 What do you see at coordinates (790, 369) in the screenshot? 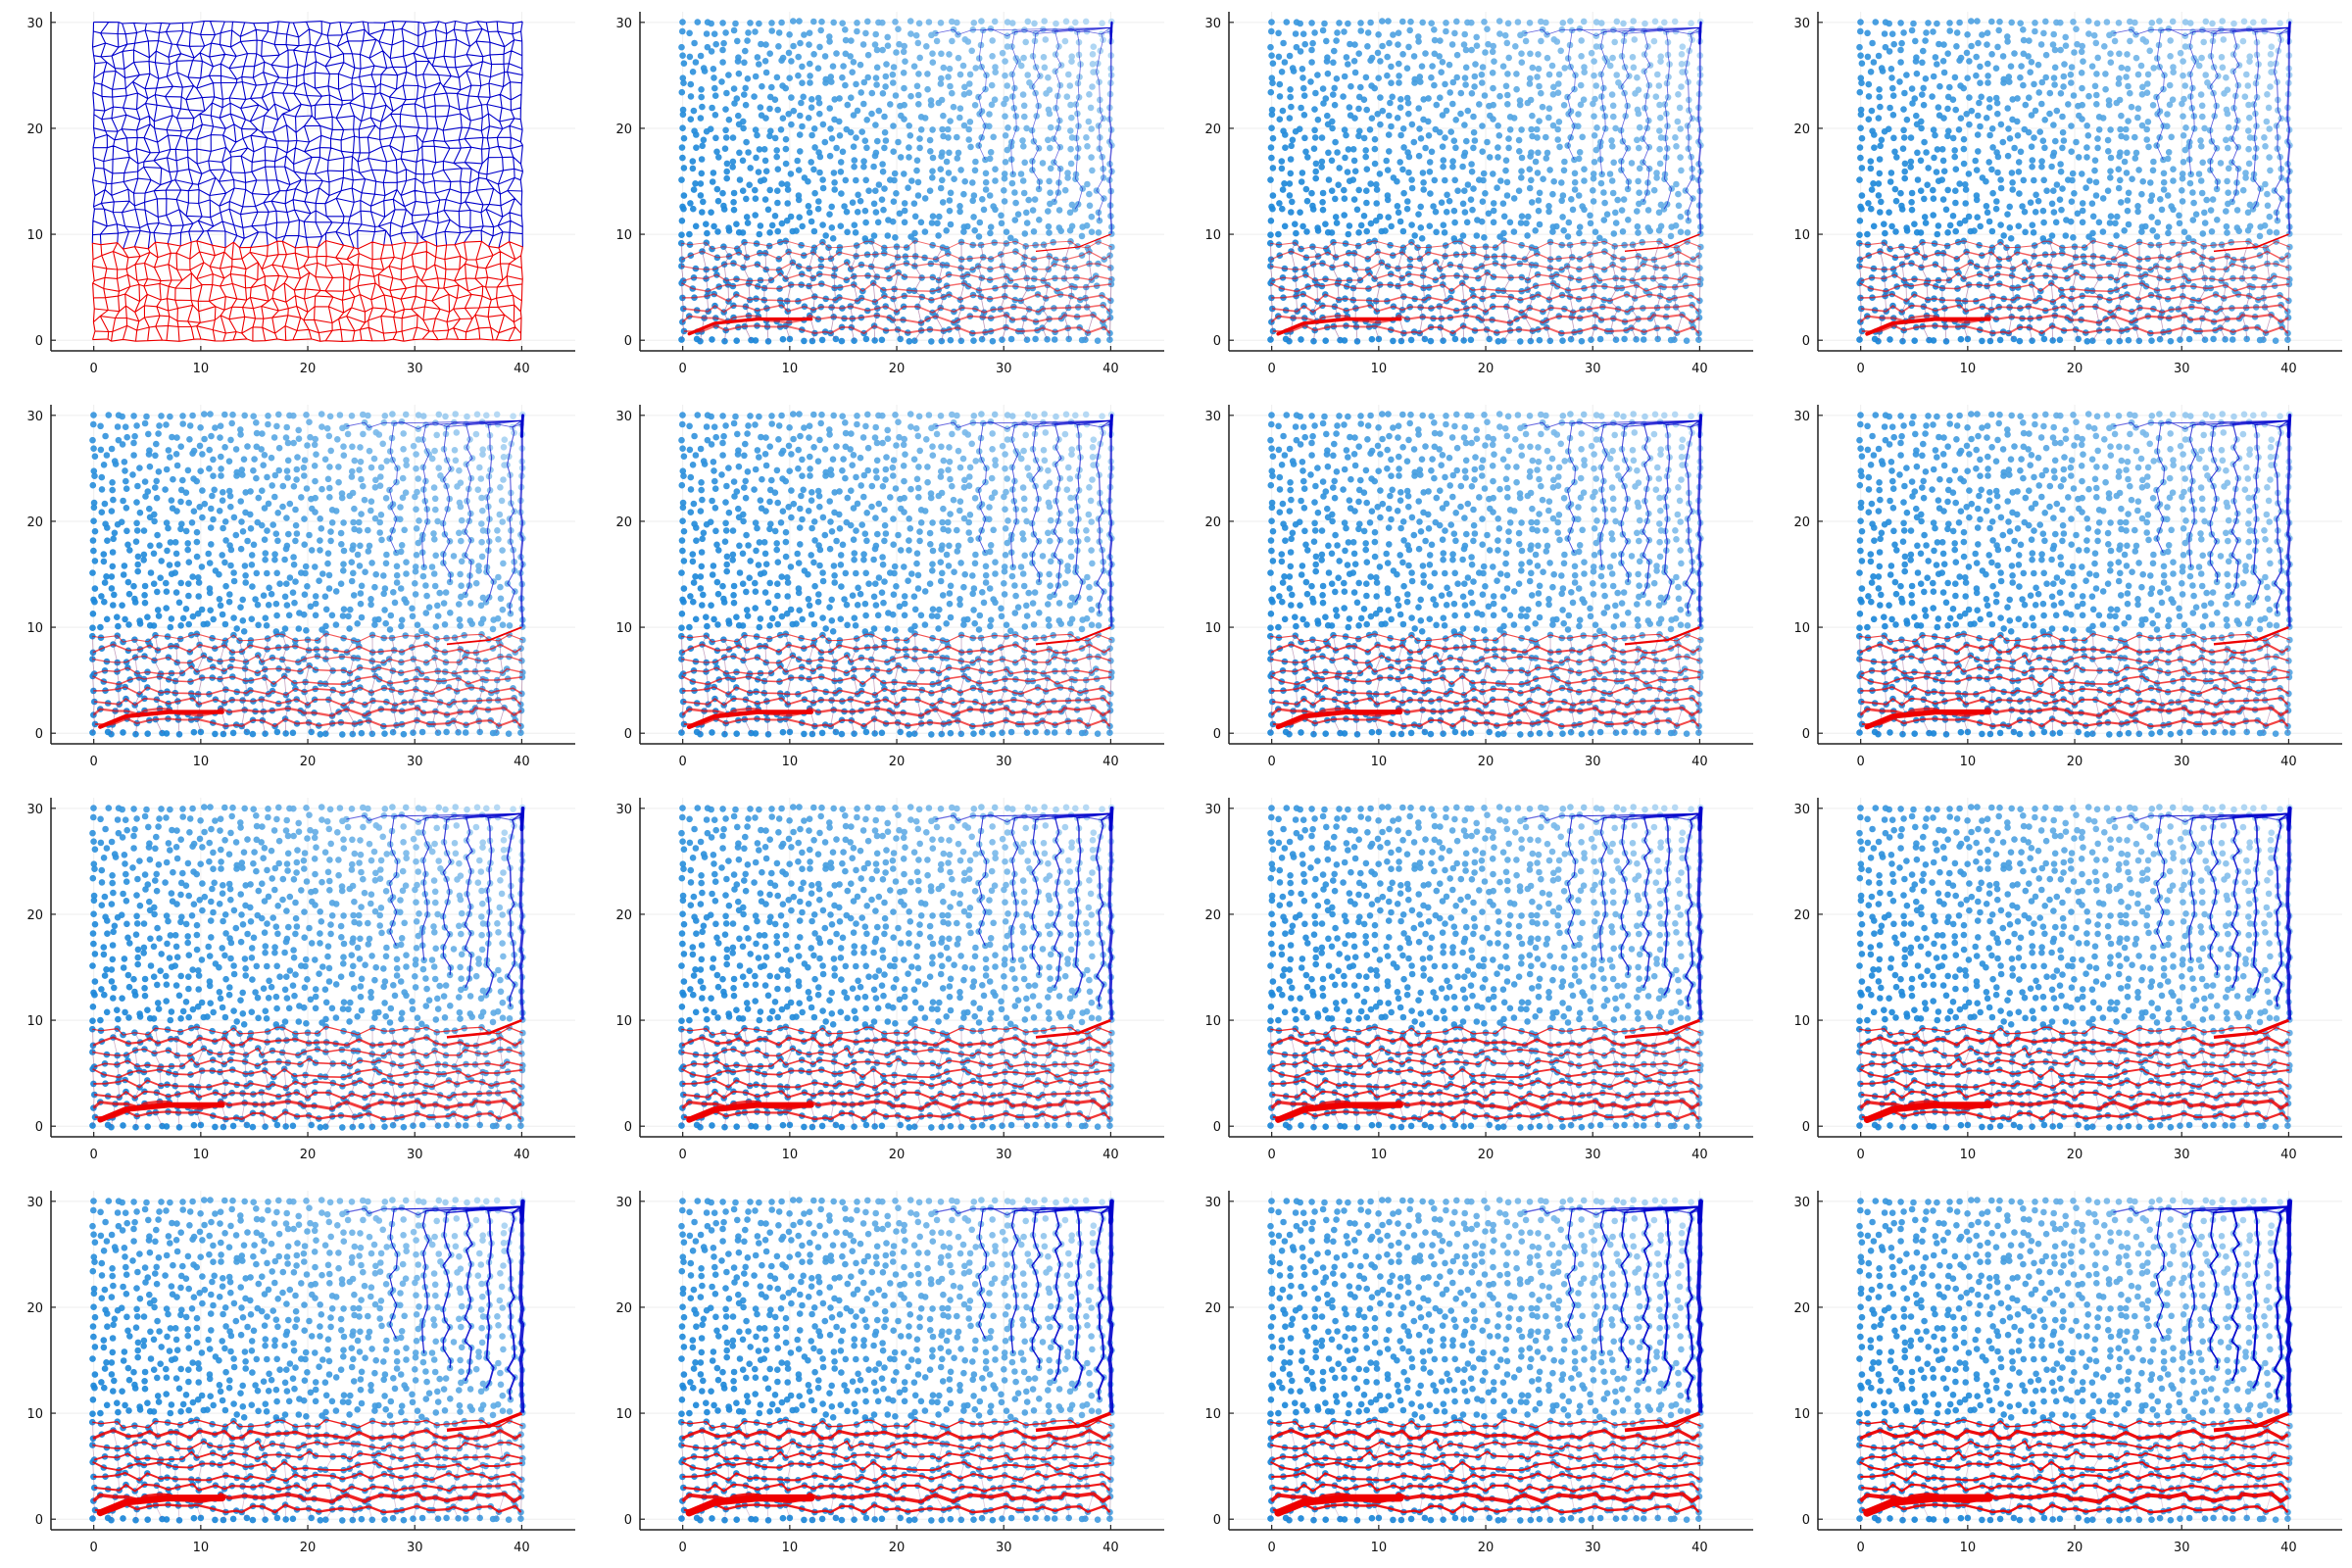
I see `x-tick-label: 10` at bounding box center [790, 369].